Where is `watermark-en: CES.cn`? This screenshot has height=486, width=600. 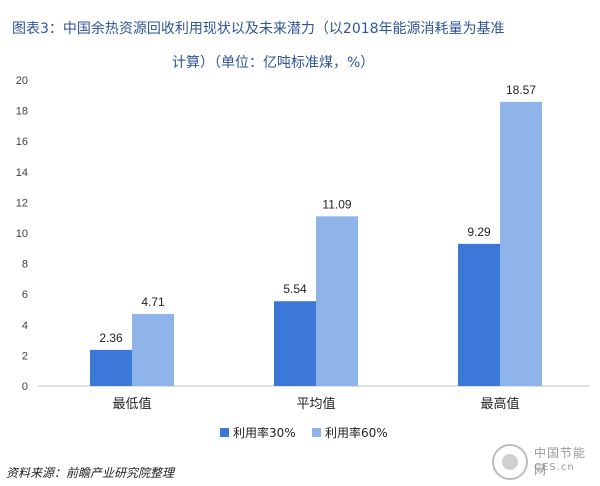 watermark-en: CES.cn is located at coordinates (554, 467).